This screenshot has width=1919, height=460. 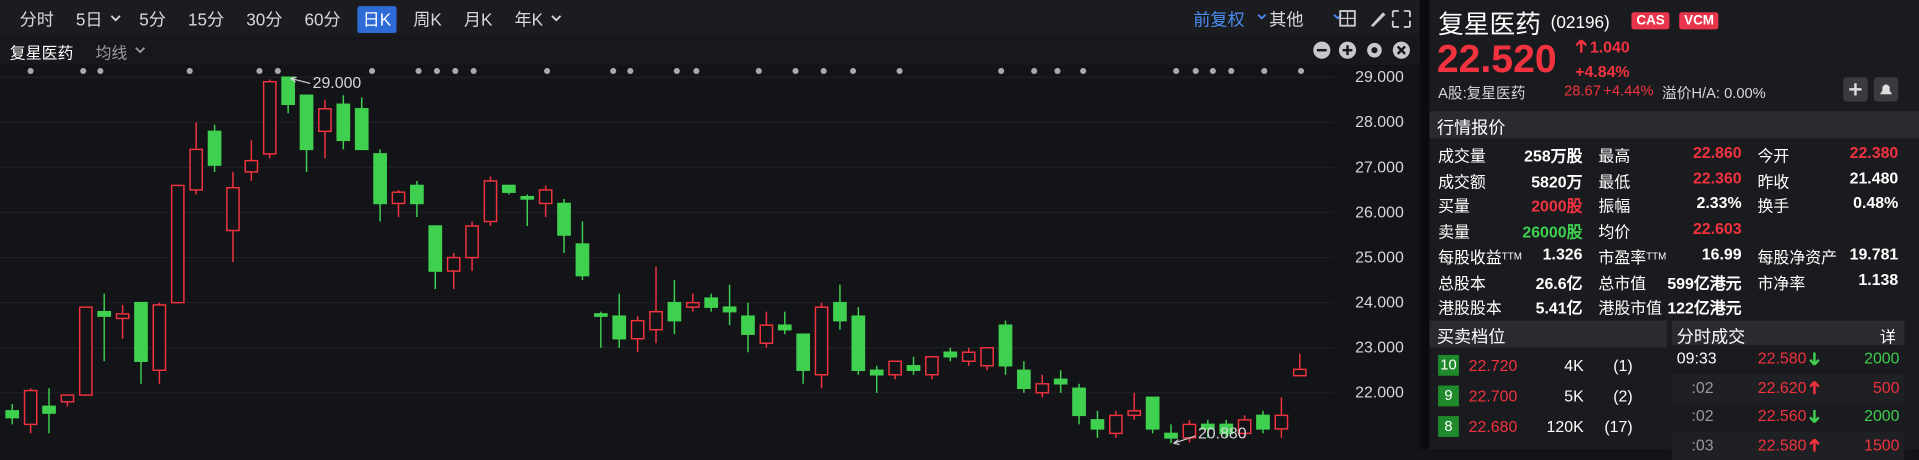 What do you see at coordinates (1886, 386) in the screenshot?
I see `trade-volume: 500` at bounding box center [1886, 386].